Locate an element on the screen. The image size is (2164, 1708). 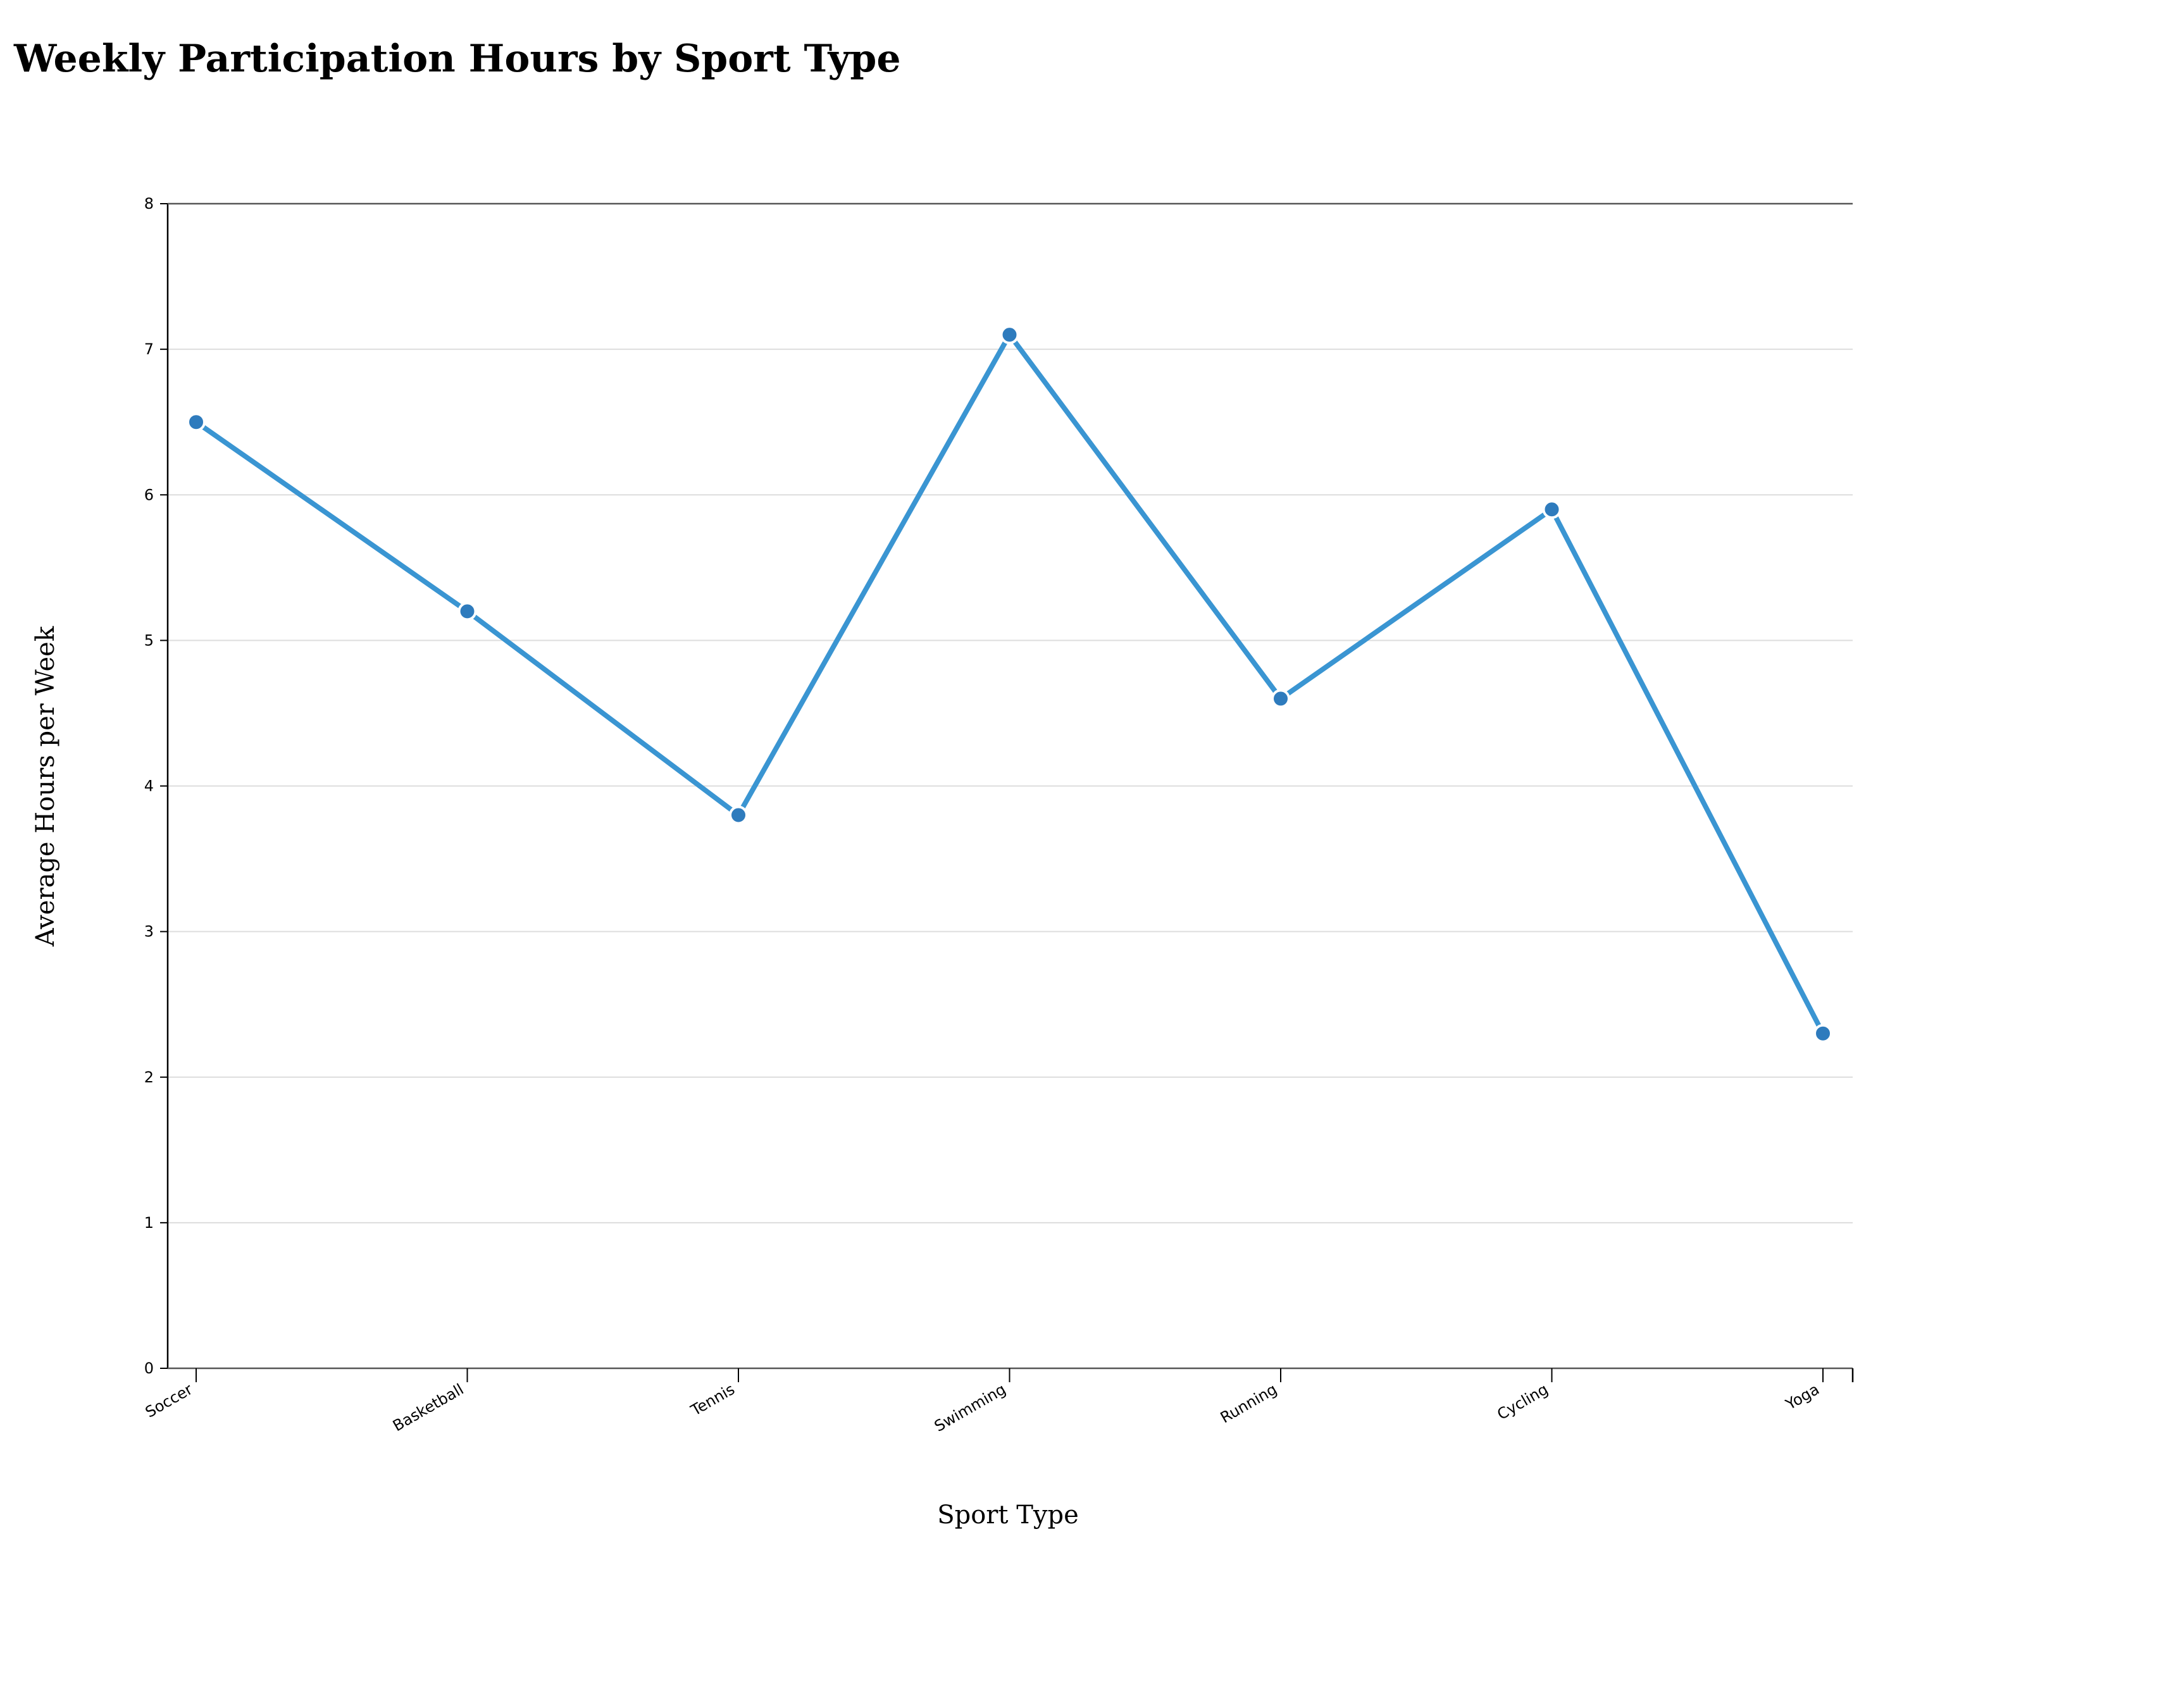
y-tick-label: 8 is located at coordinates (149, 204).